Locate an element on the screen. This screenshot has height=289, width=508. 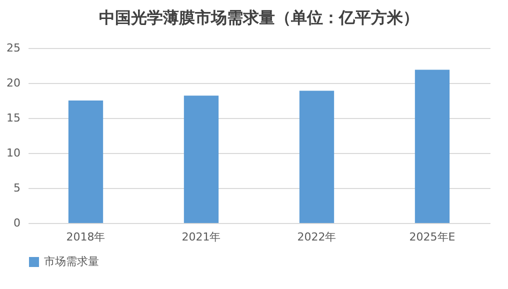
x-tick-label: 2018年 is located at coordinates (86, 237).